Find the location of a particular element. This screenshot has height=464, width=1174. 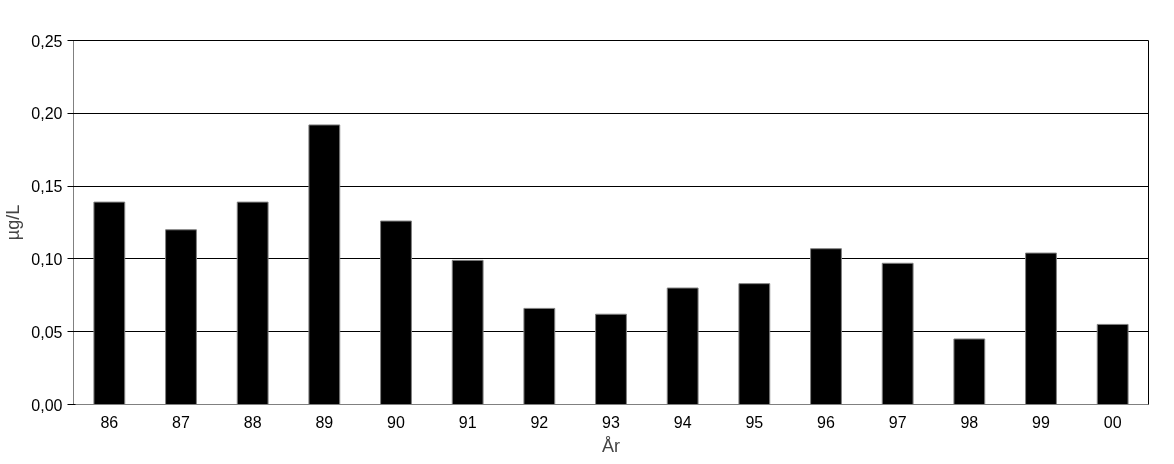

y-axis-title: µg/L is located at coordinates (13, 222).